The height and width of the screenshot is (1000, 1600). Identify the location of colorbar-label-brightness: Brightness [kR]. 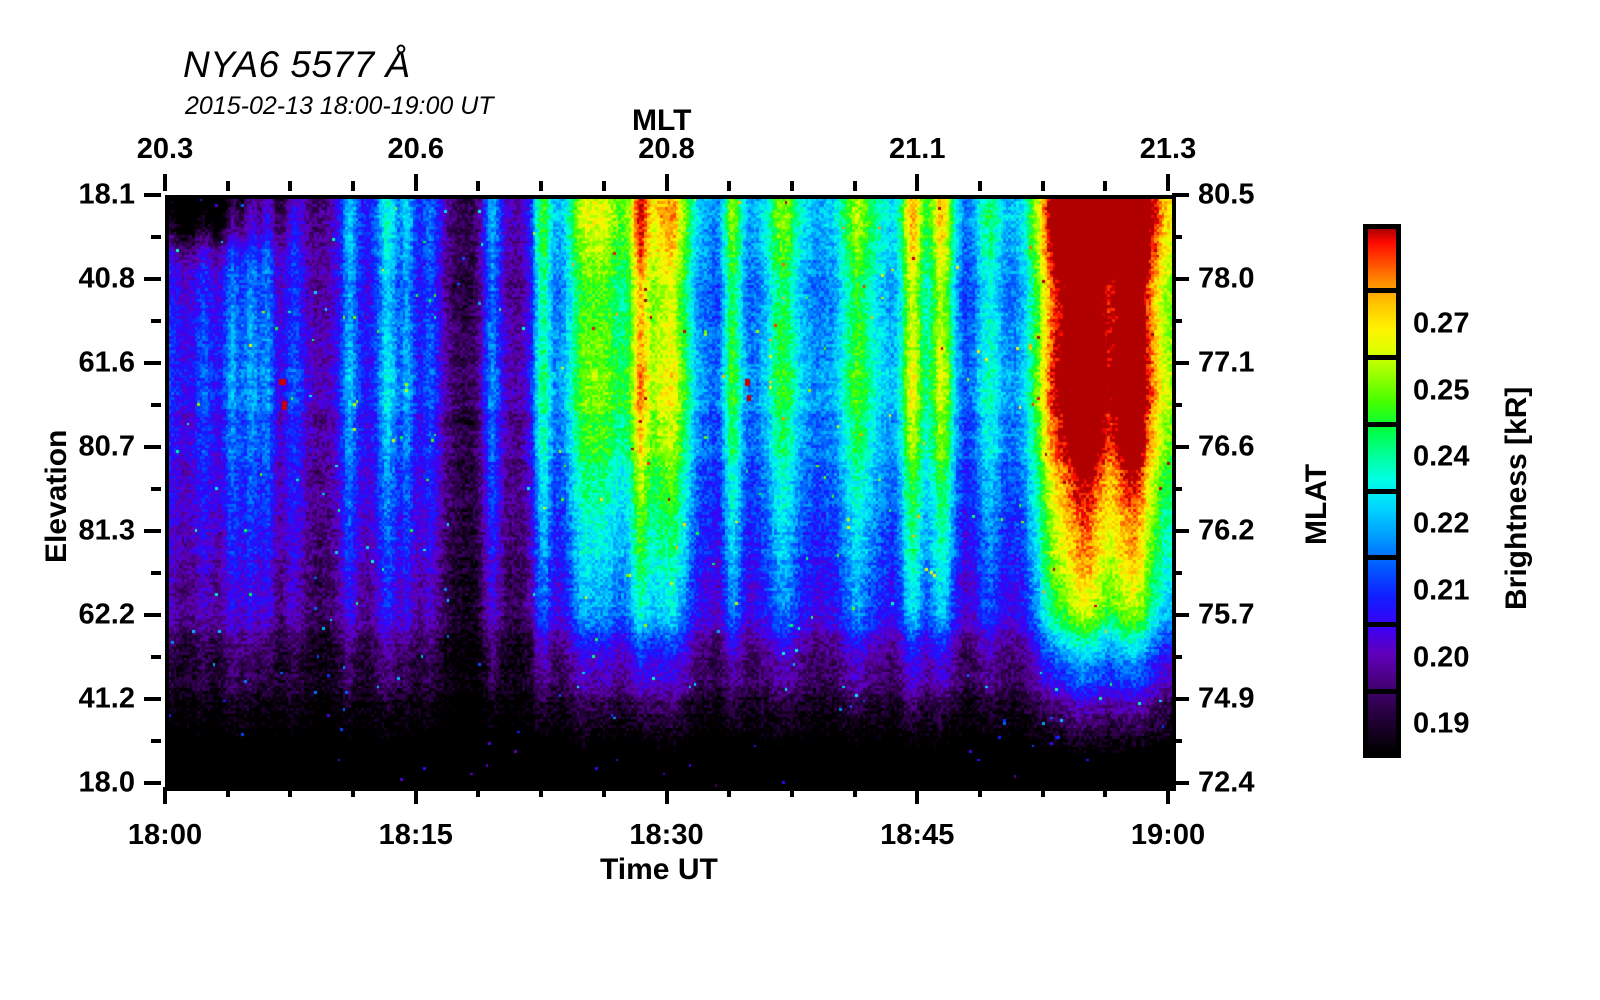
(1516, 498).